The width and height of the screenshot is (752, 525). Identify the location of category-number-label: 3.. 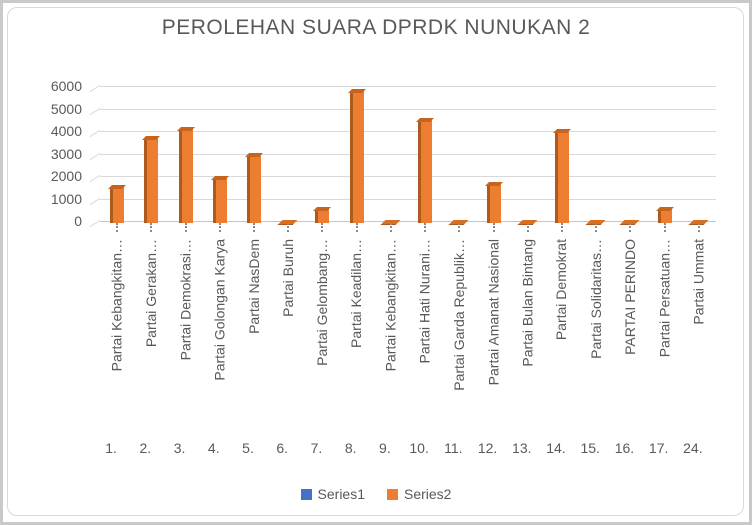
(179, 448).